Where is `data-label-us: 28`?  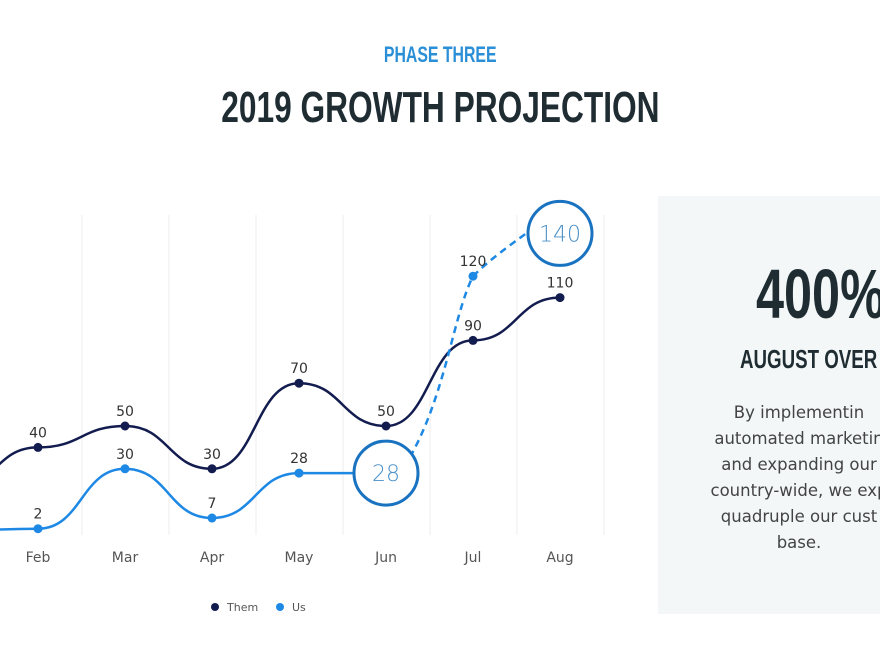
data-label-us: 28 is located at coordinates (299, 459).